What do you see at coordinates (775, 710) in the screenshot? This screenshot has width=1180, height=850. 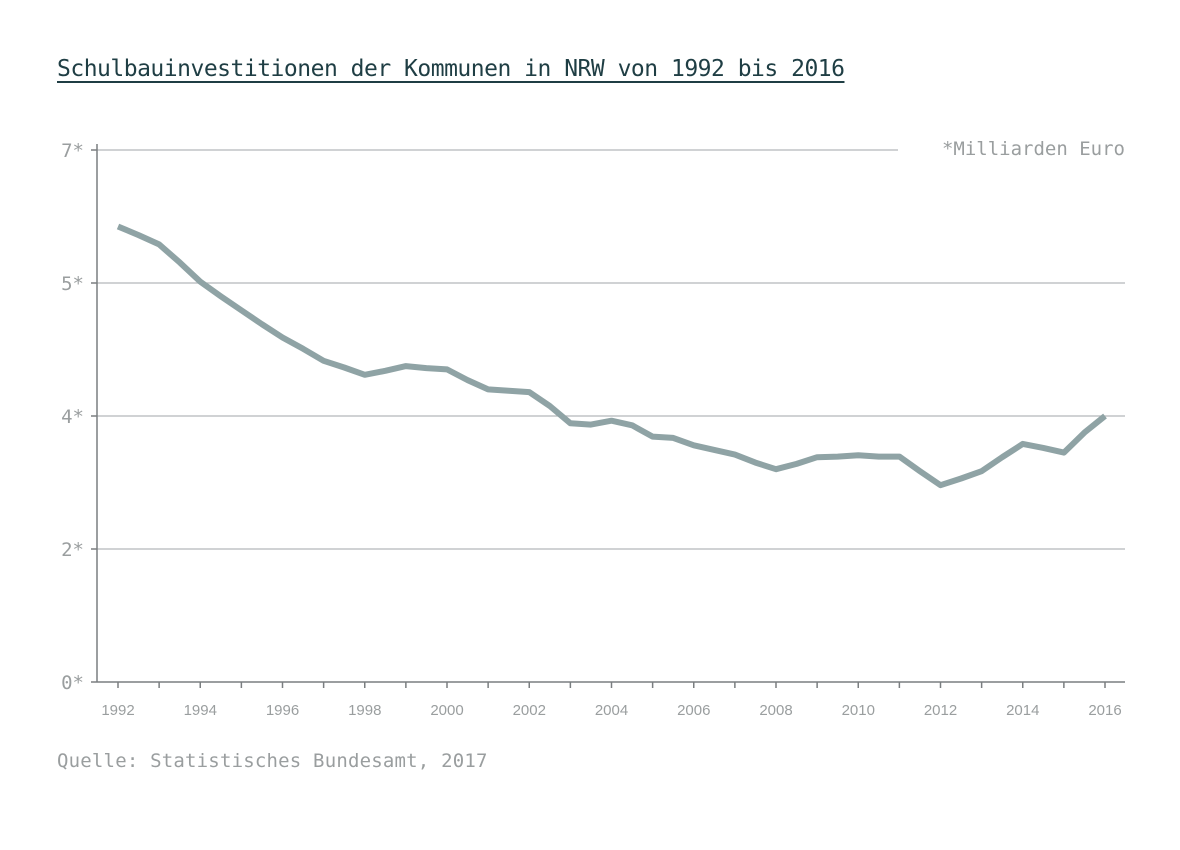 I see `x-tick-label: 2008` at bounding box center [775, 710].